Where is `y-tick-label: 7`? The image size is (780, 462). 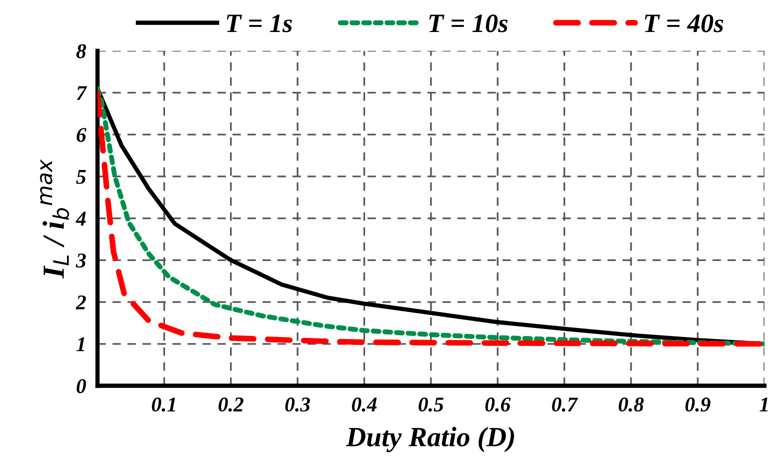
y-tick-label: 7 is located at coordinates (82, 93).